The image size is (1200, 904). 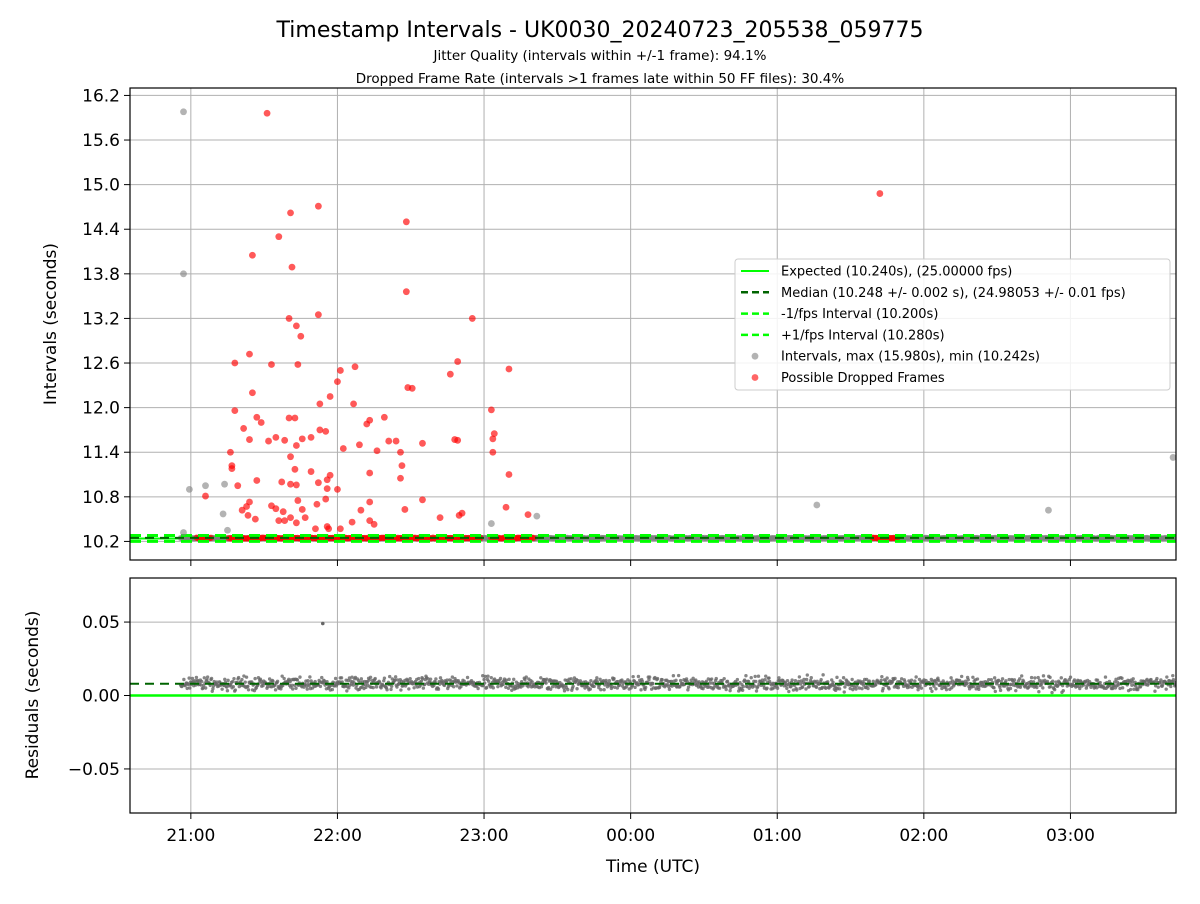 I want to click on x-tick-label: 00:00, so click(x=630, y=836).